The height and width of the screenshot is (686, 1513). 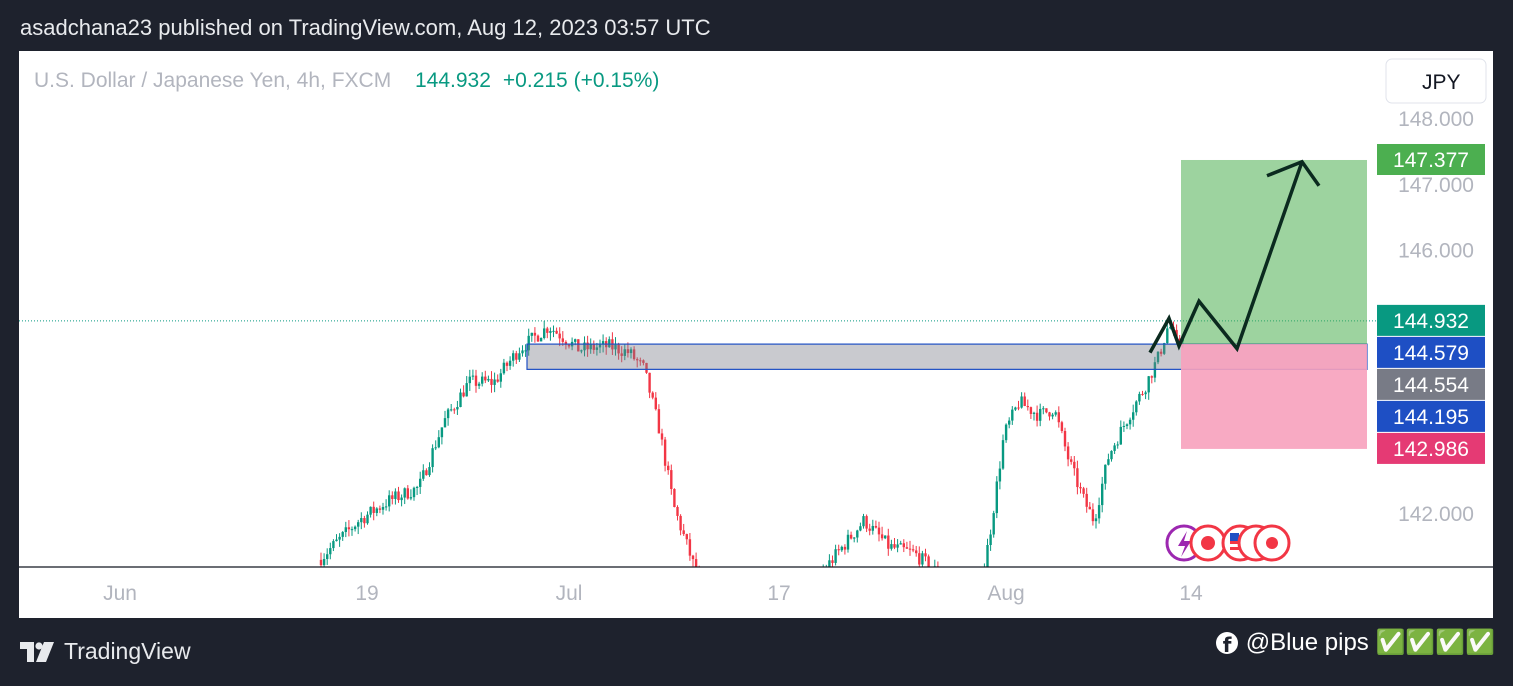 What do you see at coordinates (1436, 317) in the screenshot?
I see `y-axis: 148.000 147.000 146.000 142.000` at bounding box center [1436, 317].